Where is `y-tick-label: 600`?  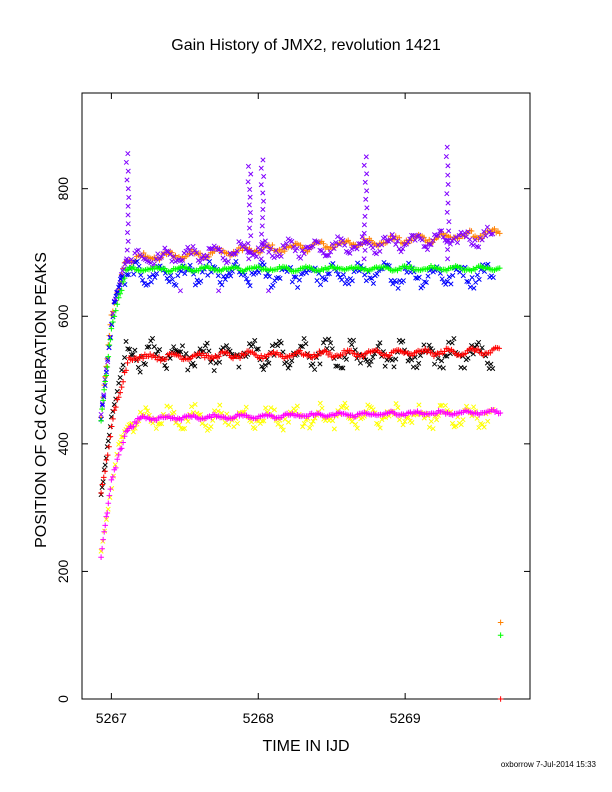 y-tick-label: 600 is located at coordinates (63, 316).